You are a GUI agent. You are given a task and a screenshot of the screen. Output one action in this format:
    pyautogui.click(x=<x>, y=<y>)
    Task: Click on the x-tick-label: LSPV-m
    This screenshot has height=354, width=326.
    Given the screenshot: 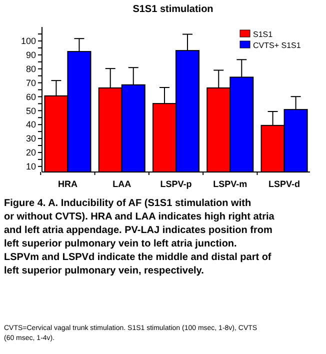 What is the action you would take?
    pyautogui.click(x=230, y=184)
    